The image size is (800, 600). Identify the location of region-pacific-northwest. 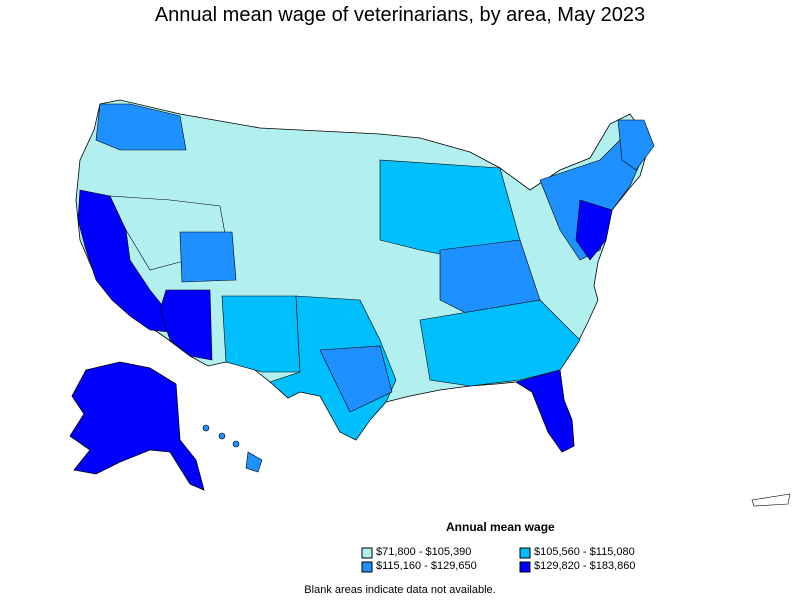
(141, 127).